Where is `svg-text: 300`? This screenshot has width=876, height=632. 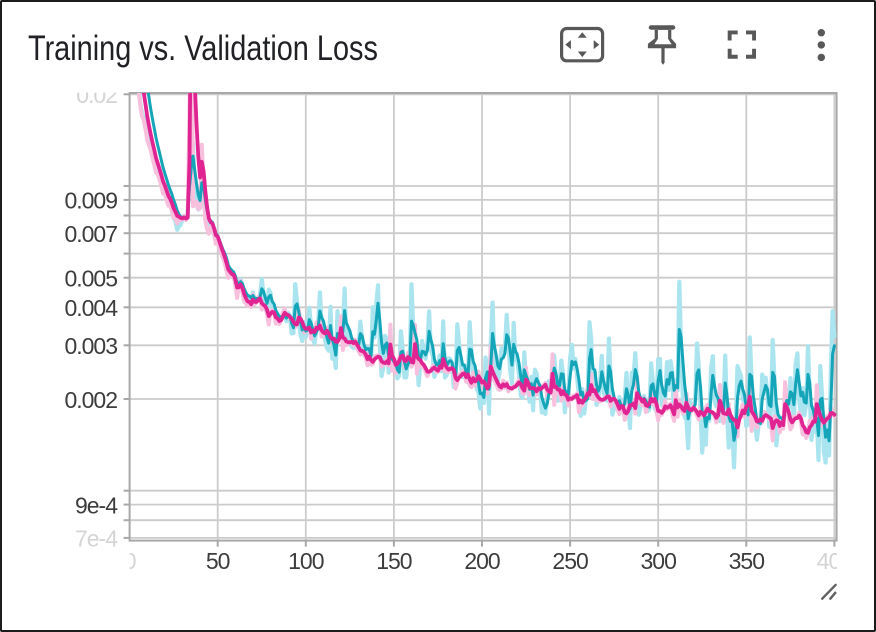
svg-text: 300 is located at coordinates (659, 561).